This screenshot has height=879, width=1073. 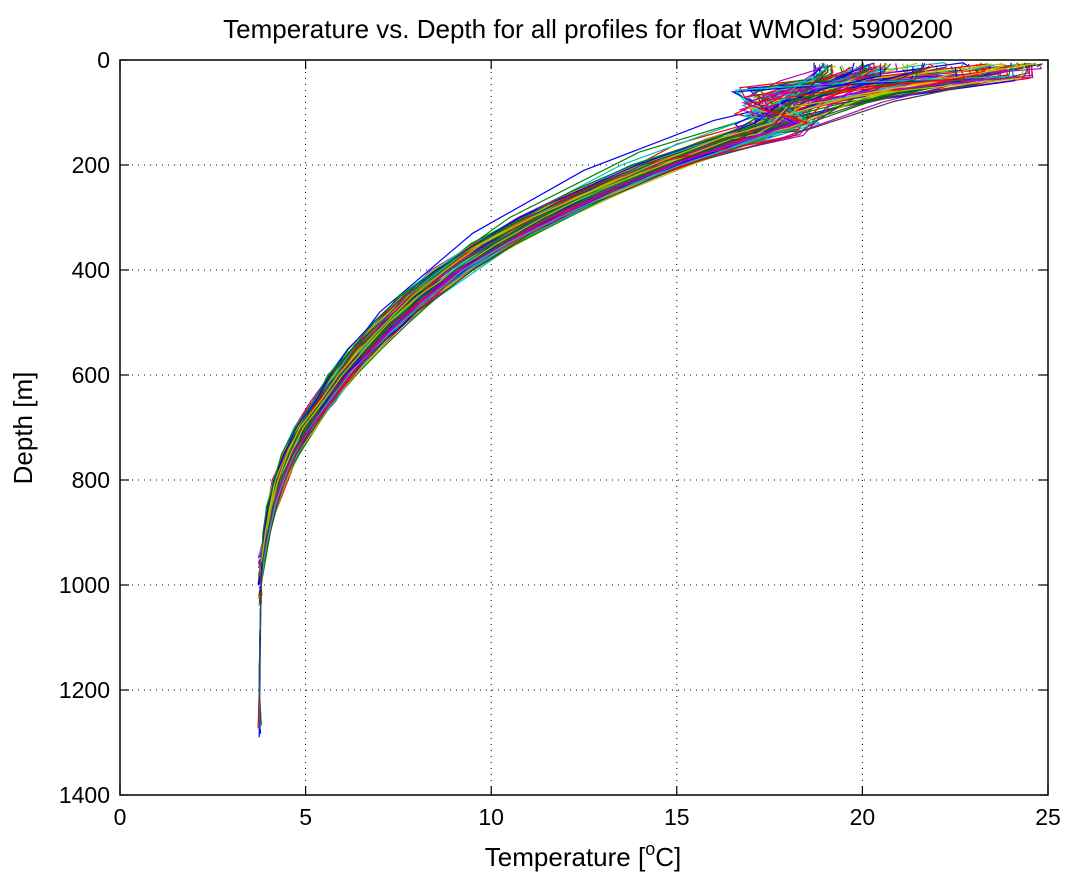 I want to click on y-tick-label: 600, so click(x=91, y=375).